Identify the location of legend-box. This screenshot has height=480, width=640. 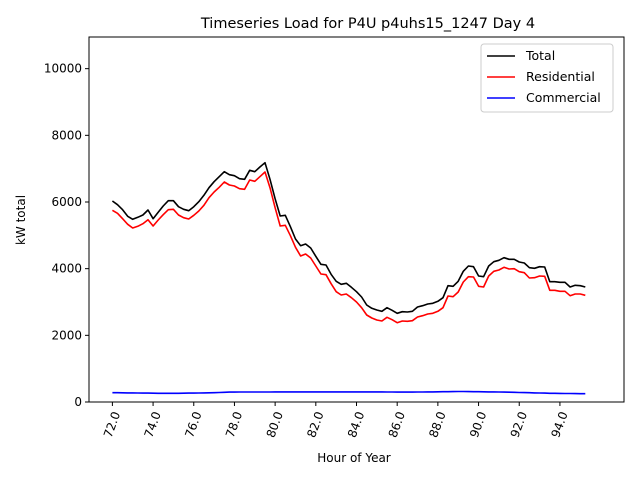
(547, 78).